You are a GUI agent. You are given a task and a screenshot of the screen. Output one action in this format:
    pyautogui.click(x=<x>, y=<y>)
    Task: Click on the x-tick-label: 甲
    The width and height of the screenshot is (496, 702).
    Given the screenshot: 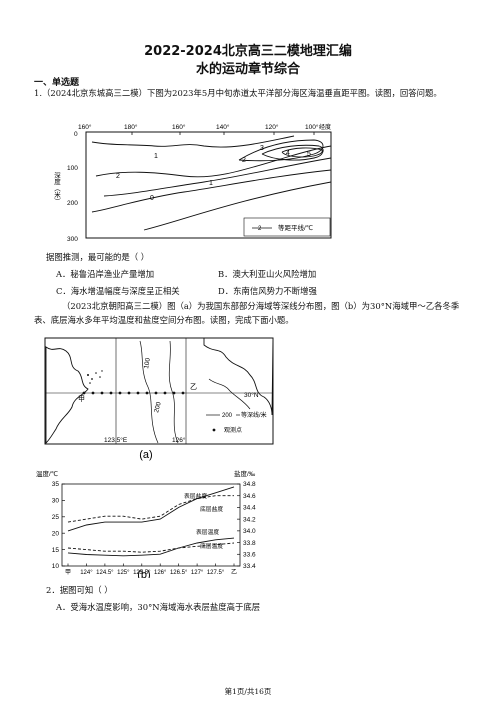 What is the action you would take?
    pyautogui.click(x=68, y=572)
    